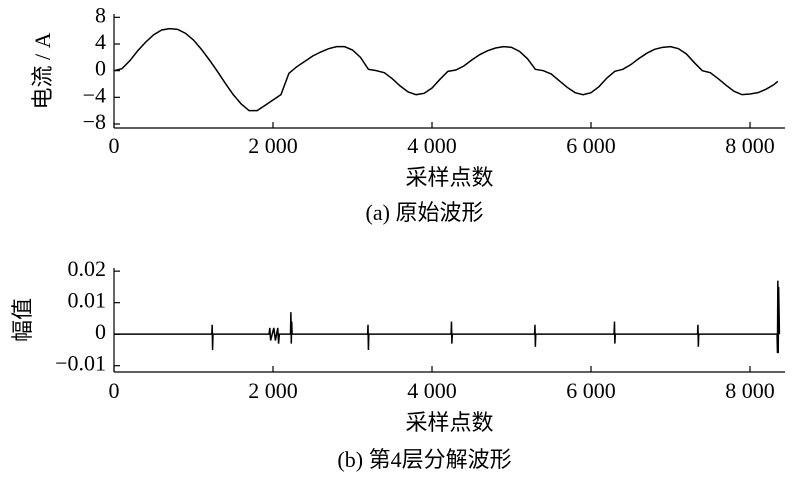 This screenshot has width=800, height=490. Describe the element at coordinates (80, 363) in the screenshot. I see `y-tick-label: −0.01` at that location.